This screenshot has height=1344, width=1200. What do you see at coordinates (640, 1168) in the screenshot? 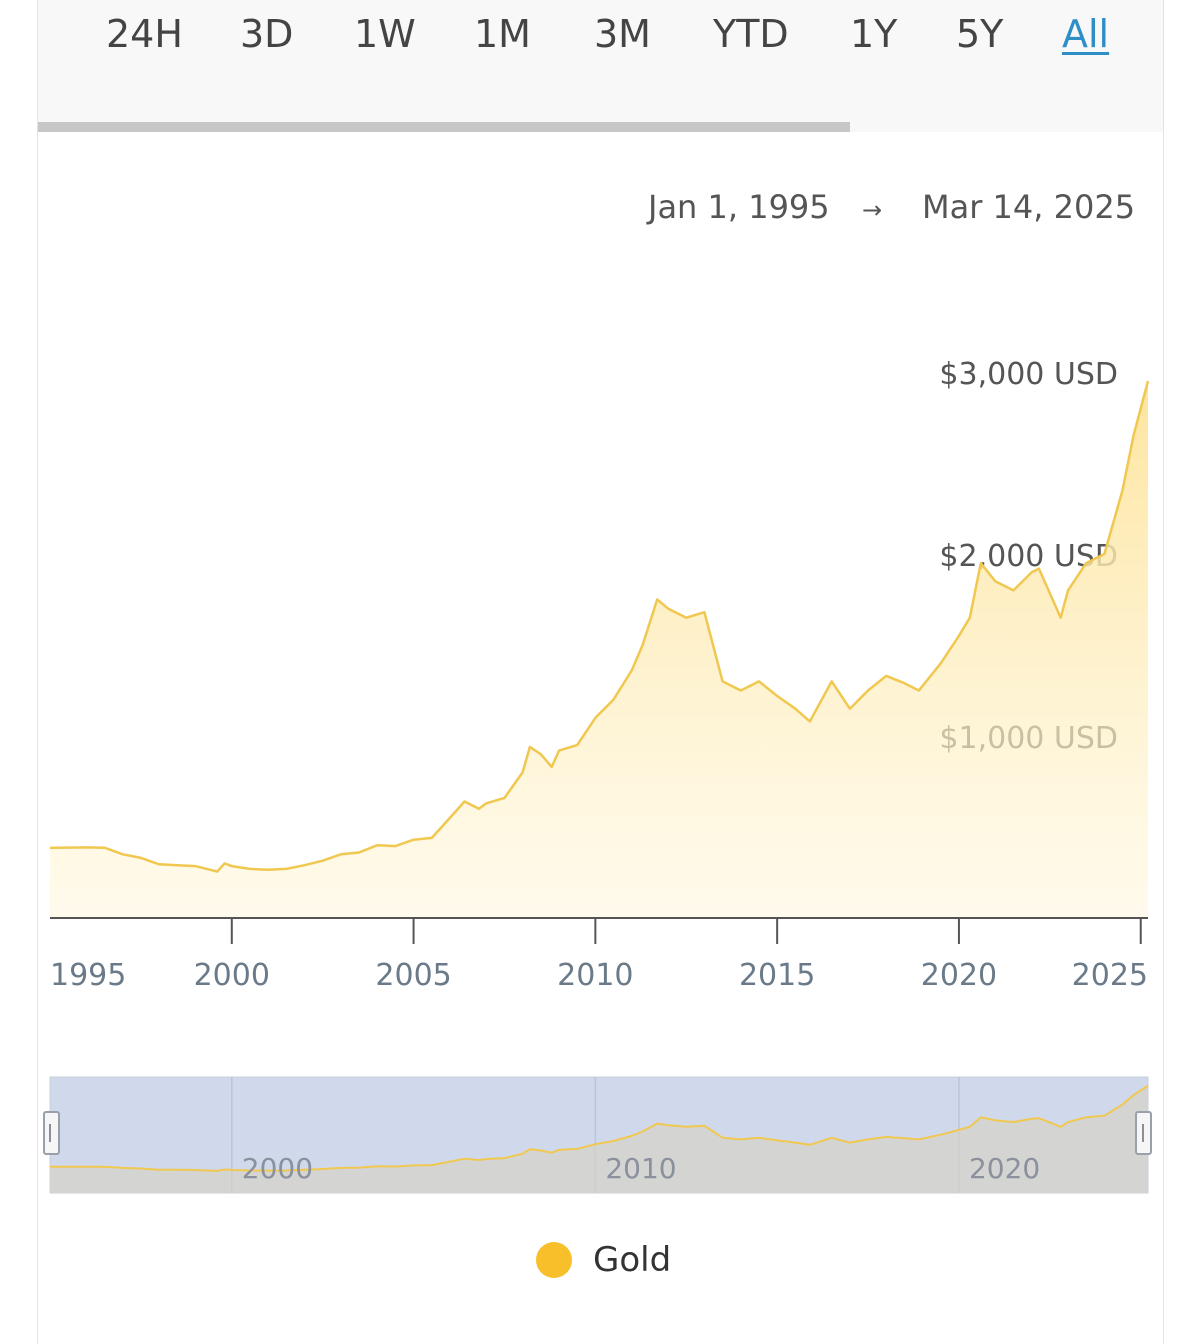
I see `navigator-label-2010: 2010` at bounding box center [640, 1168].